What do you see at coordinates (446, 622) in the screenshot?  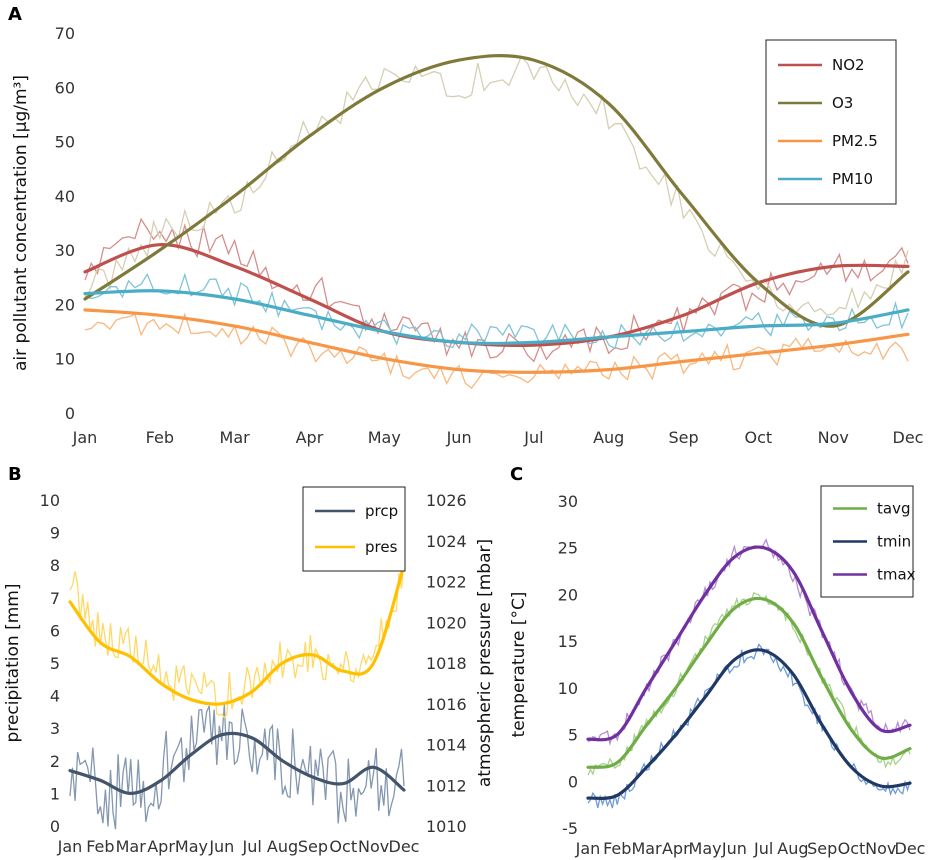 I see `y2-tick-label: 1020` at bounding box center [446, 622].